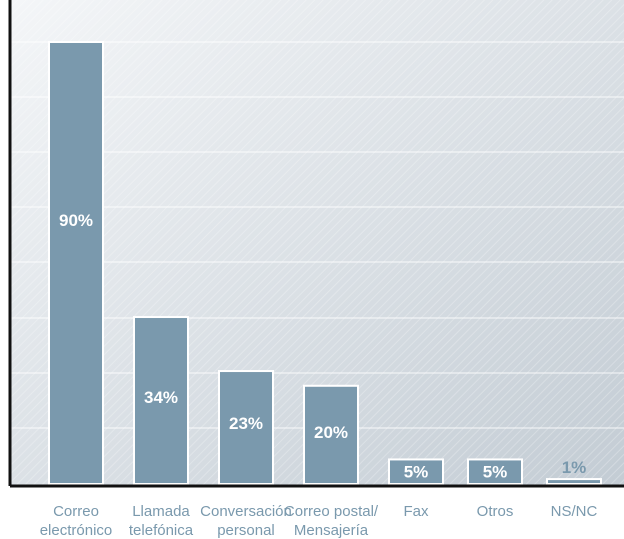 The height and width of the screenshot is (539, 624). I want to click on bar-value-label: 34%, so click(161, 397).